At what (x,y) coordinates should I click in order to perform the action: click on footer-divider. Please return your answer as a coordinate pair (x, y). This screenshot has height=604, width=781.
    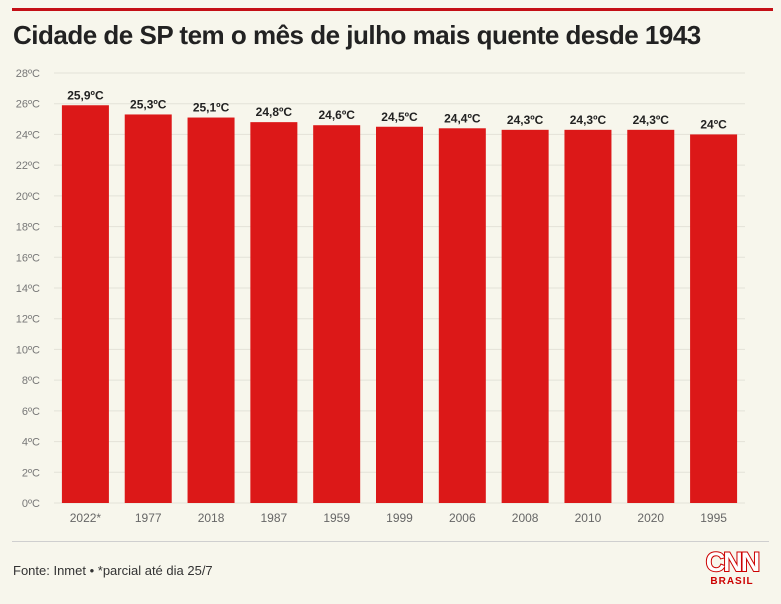
    Looking at the image, I should click on (390, 541).